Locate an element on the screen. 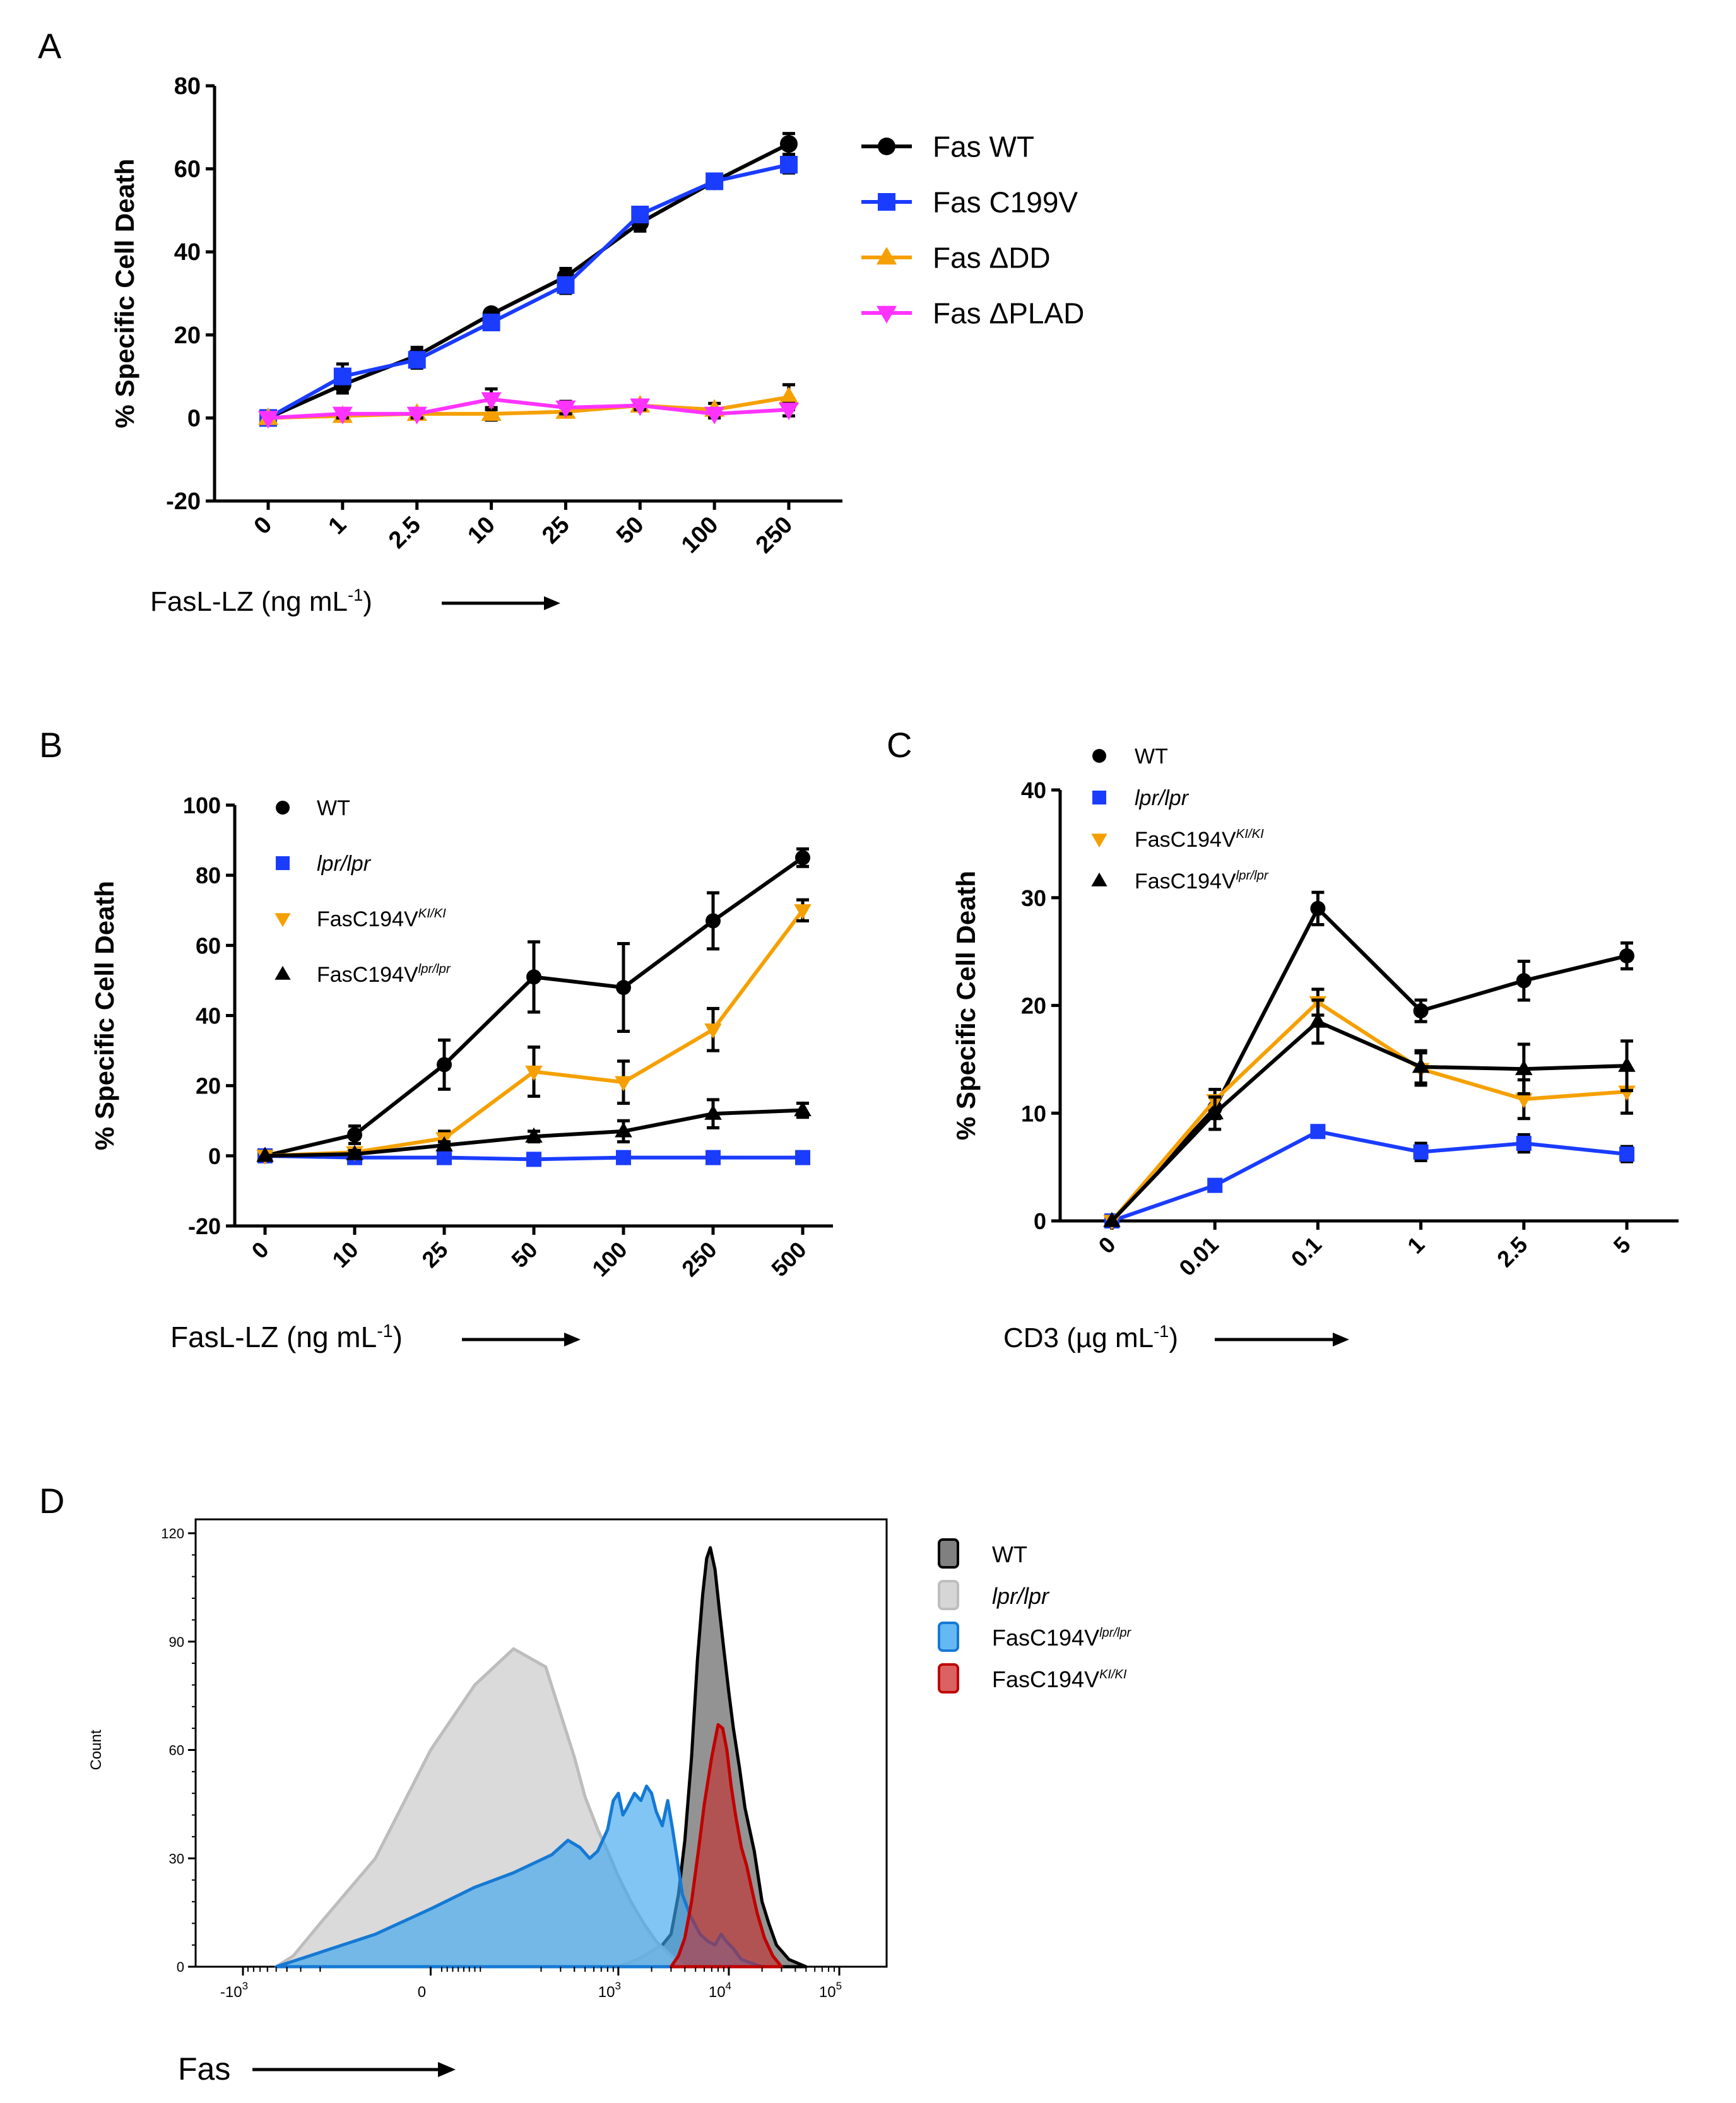  legend-item-fas-plad: Fas ΔPLAD is located at coordinates (972, 313).